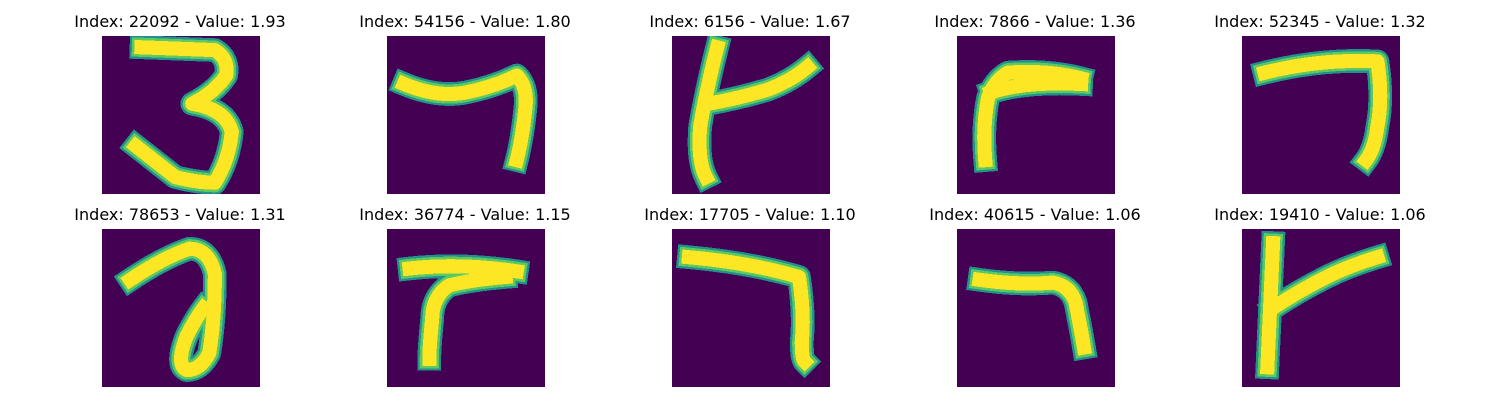  Describe the element at coordinates (1035, 22) in the screenshot. I see `panel-title: Index: 7866 - Value: 1.36` at that location.